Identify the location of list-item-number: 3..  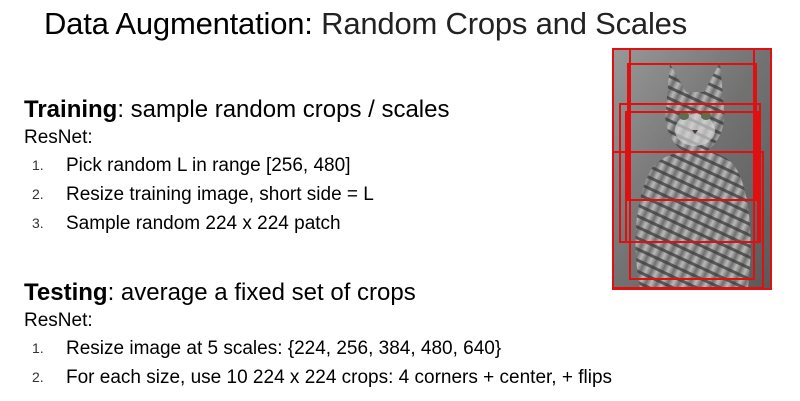
(38, 223).